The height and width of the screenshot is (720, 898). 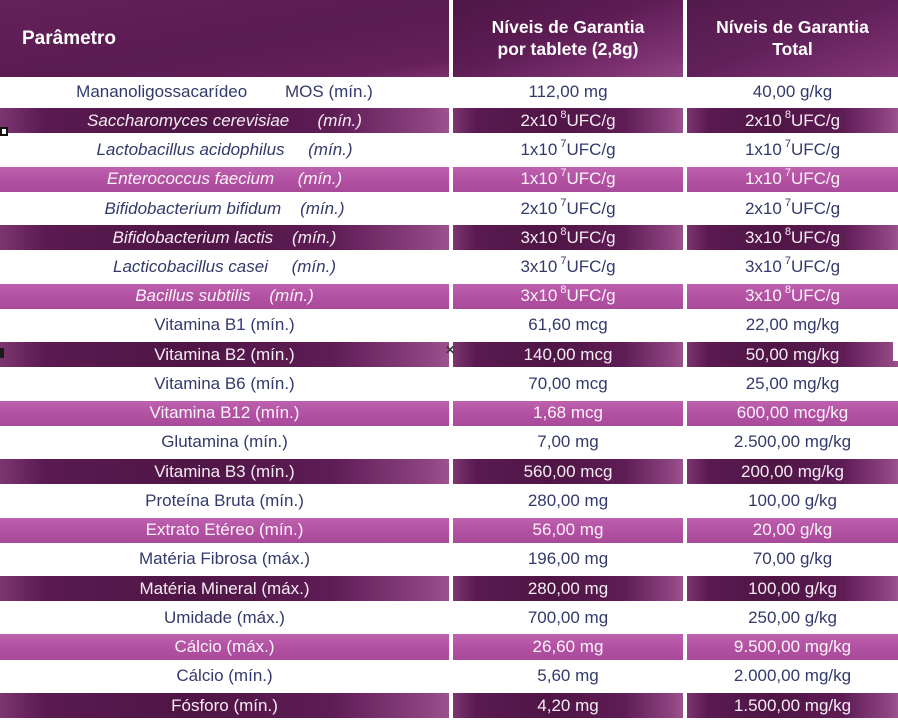 I want to click on per-tablet-value-cell: 5,60 mg, so click(x=568, y=676).